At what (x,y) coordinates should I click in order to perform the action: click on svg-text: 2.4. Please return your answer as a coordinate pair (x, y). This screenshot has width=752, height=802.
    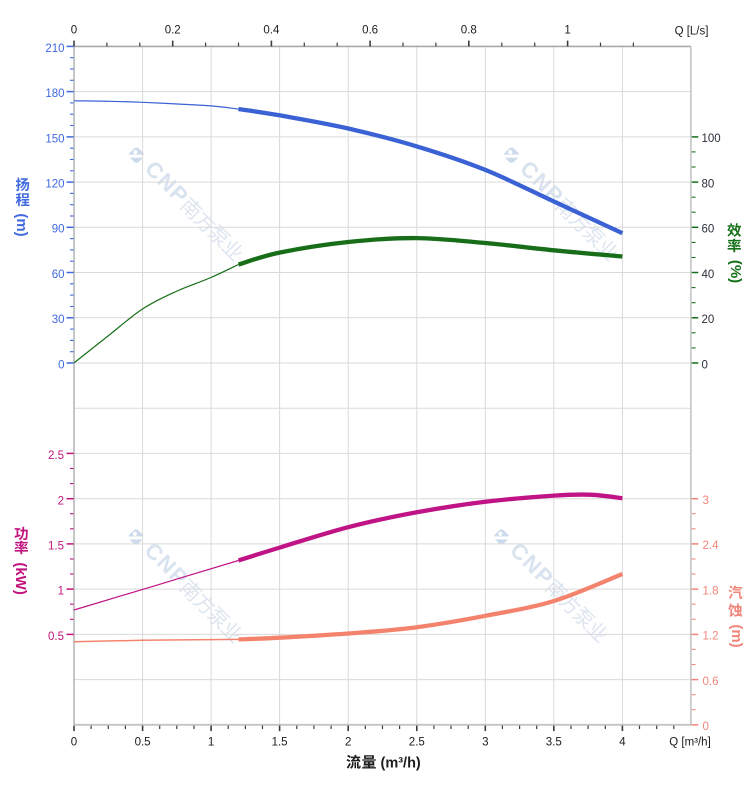
    Looking at the image, I should click on (711, 546).